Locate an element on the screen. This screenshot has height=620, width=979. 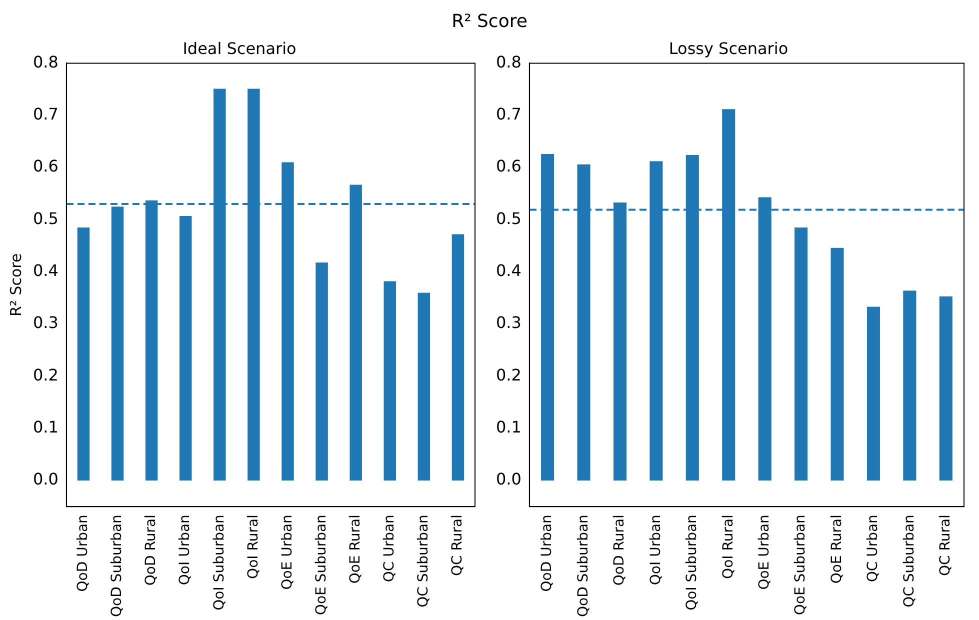
chart-title: Ideal Scenario is located at coordinates (239, 48).